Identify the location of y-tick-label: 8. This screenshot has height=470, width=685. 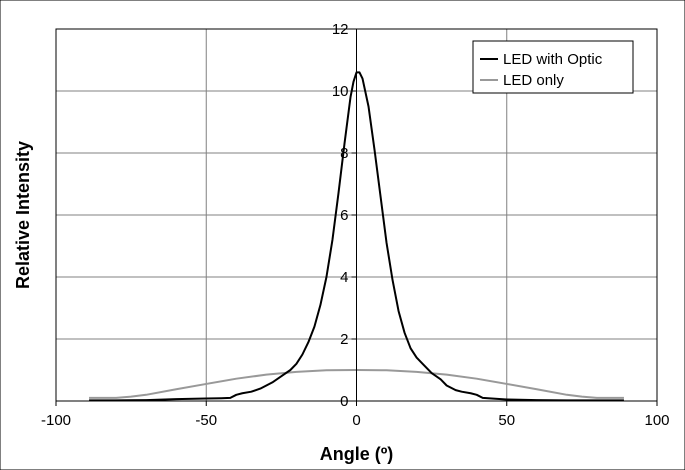
(344, 153).